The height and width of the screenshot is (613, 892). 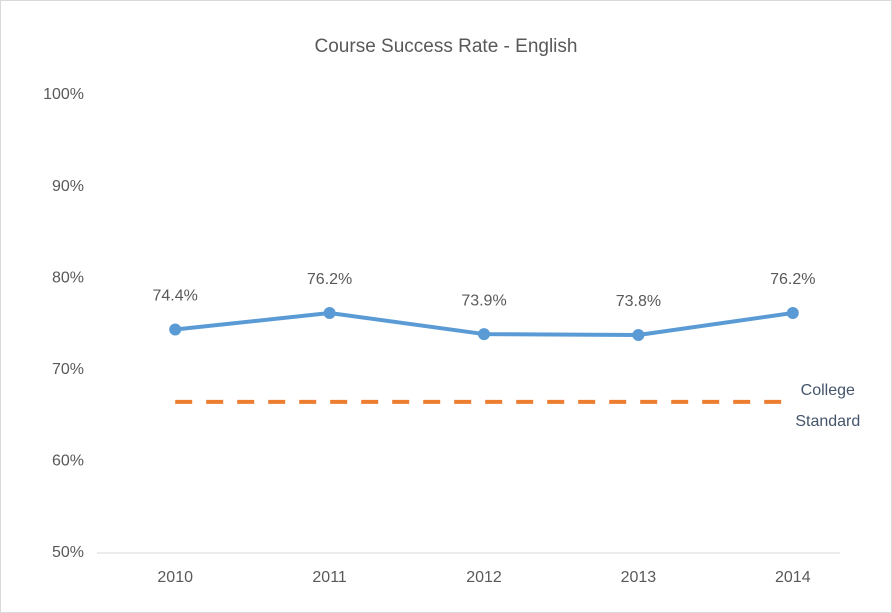 What do you see at coordinates (68, 552) in the screenshot?
I see `y-tick-label: 50%` at bounding box center [68, 552].